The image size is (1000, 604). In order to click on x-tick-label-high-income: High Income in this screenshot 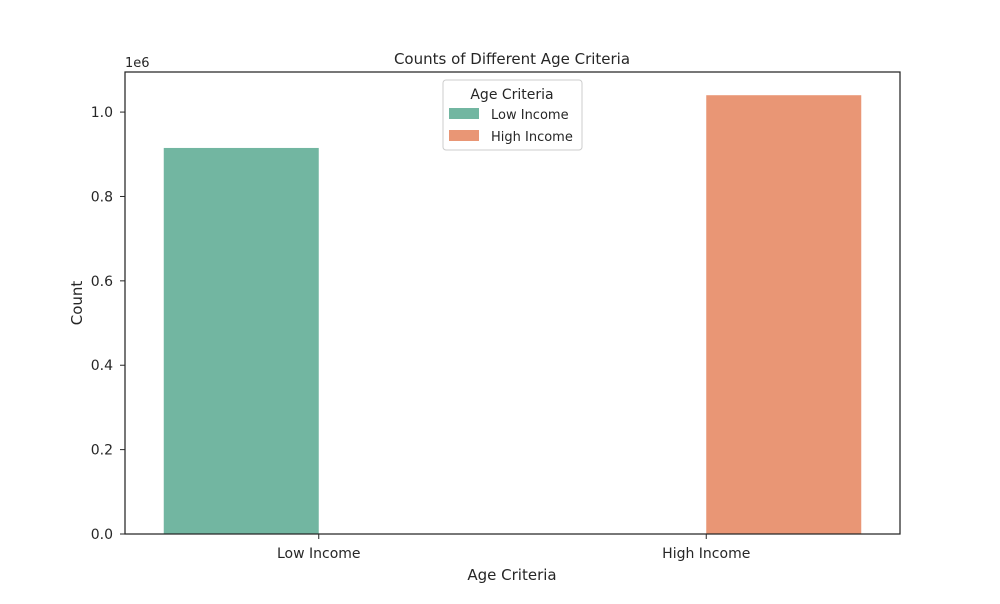, I will do `click(706, 554)`.